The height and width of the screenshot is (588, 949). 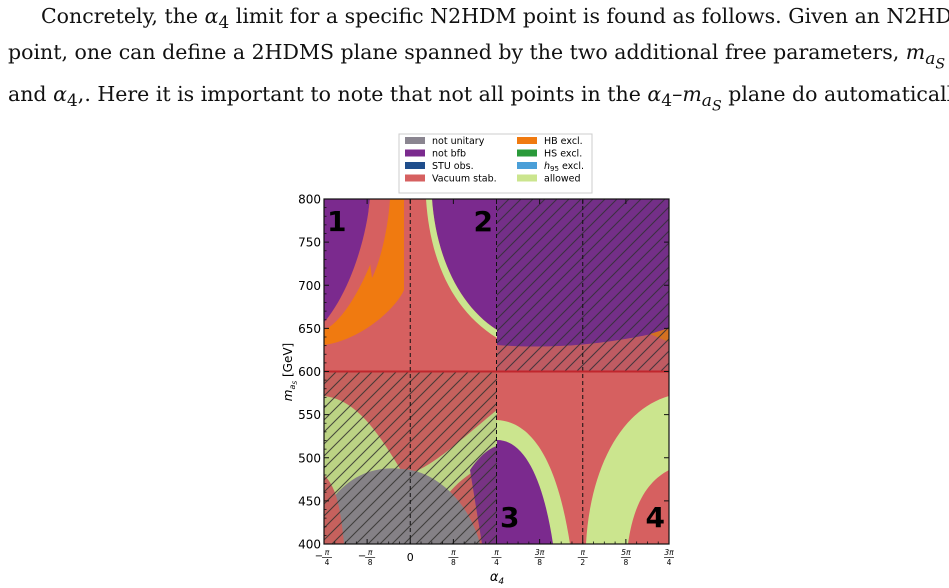 I want to click on x-tick-label: 3π4, so click(x=669, y=557).